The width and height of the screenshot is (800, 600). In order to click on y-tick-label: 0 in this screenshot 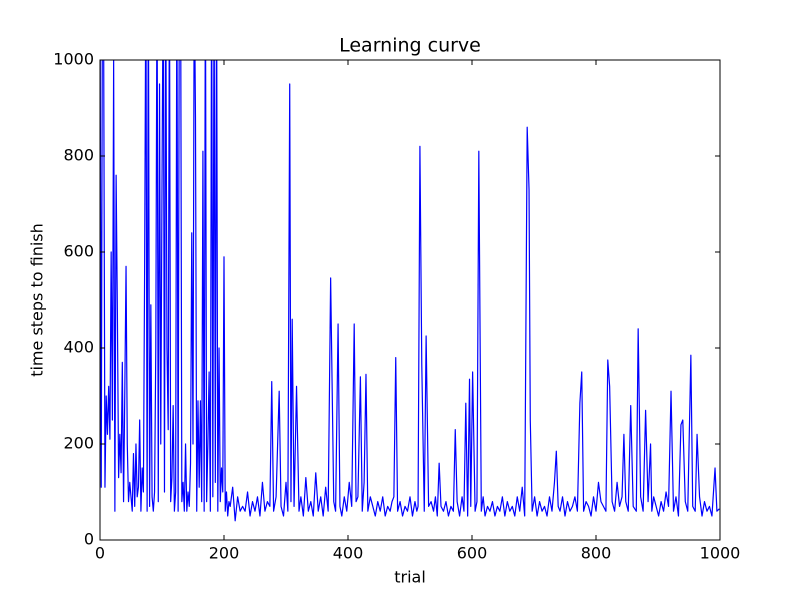, I will do `click(89, 539)`.